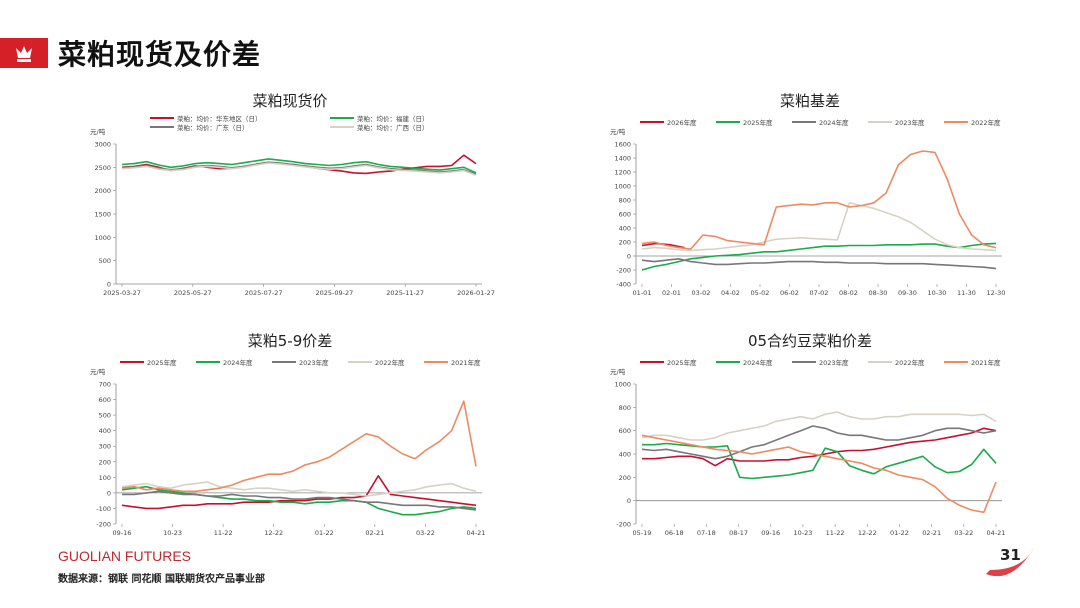  I want to click on x-tick-label: 11-22, so click(223, 533).